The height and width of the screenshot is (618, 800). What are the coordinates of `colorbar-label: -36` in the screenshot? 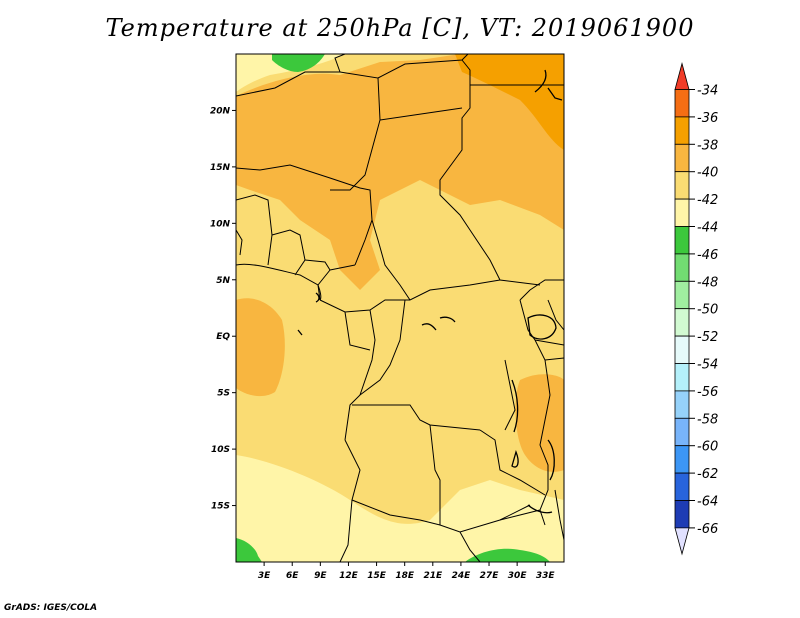 It's located at (707, 118).